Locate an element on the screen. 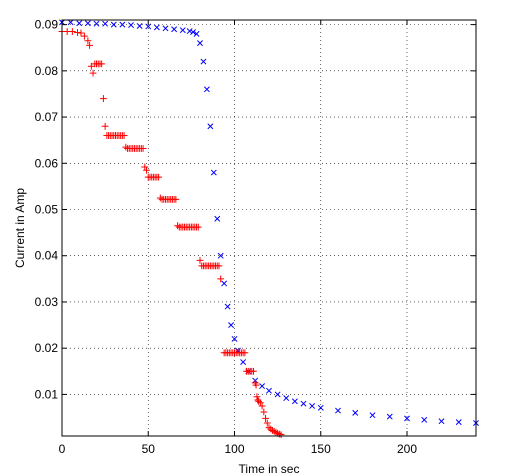 This screenshot has width=521, height=476. y-tick-label: 0.02 is located at coordinates (47, 348).